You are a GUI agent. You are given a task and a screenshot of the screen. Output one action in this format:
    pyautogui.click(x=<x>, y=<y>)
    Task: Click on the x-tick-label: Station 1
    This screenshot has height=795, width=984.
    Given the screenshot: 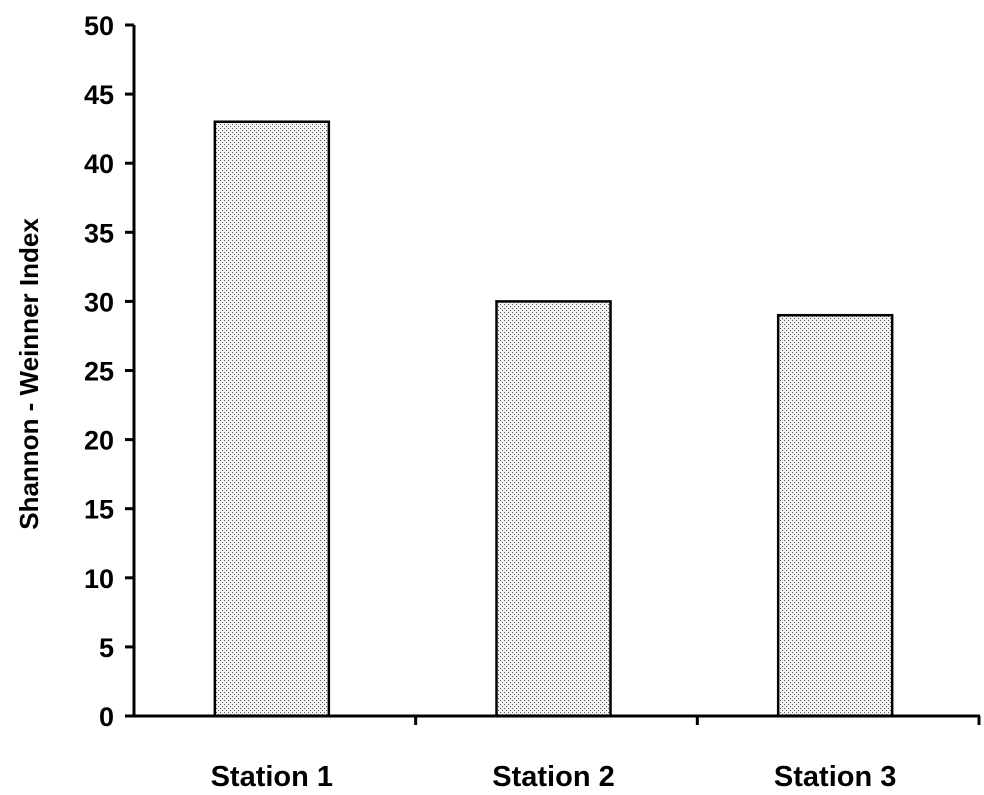 What is the action you would take?
    pyautogui.click(x=272, y=775)
    